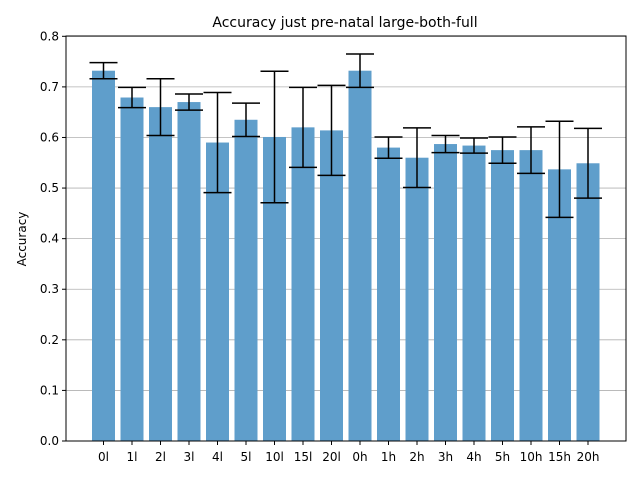 This screenshot has height=480, width=640. Describe the element at coordinates (331, 457) in the screenshot. I see `x-tick-label-20l: 20l` at that location.